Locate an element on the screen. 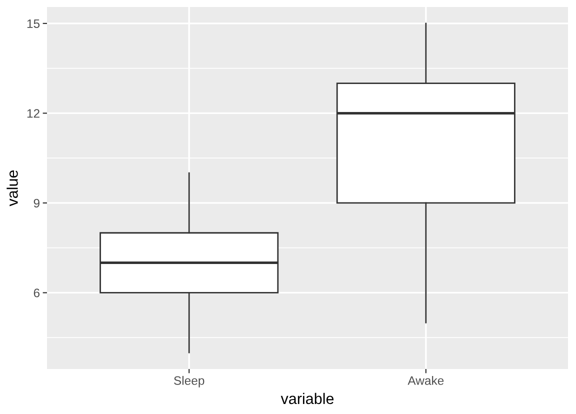 The height and width of the screenshot is (414, 576). x-tick-label: Awake is located at coordinates (426, 380).